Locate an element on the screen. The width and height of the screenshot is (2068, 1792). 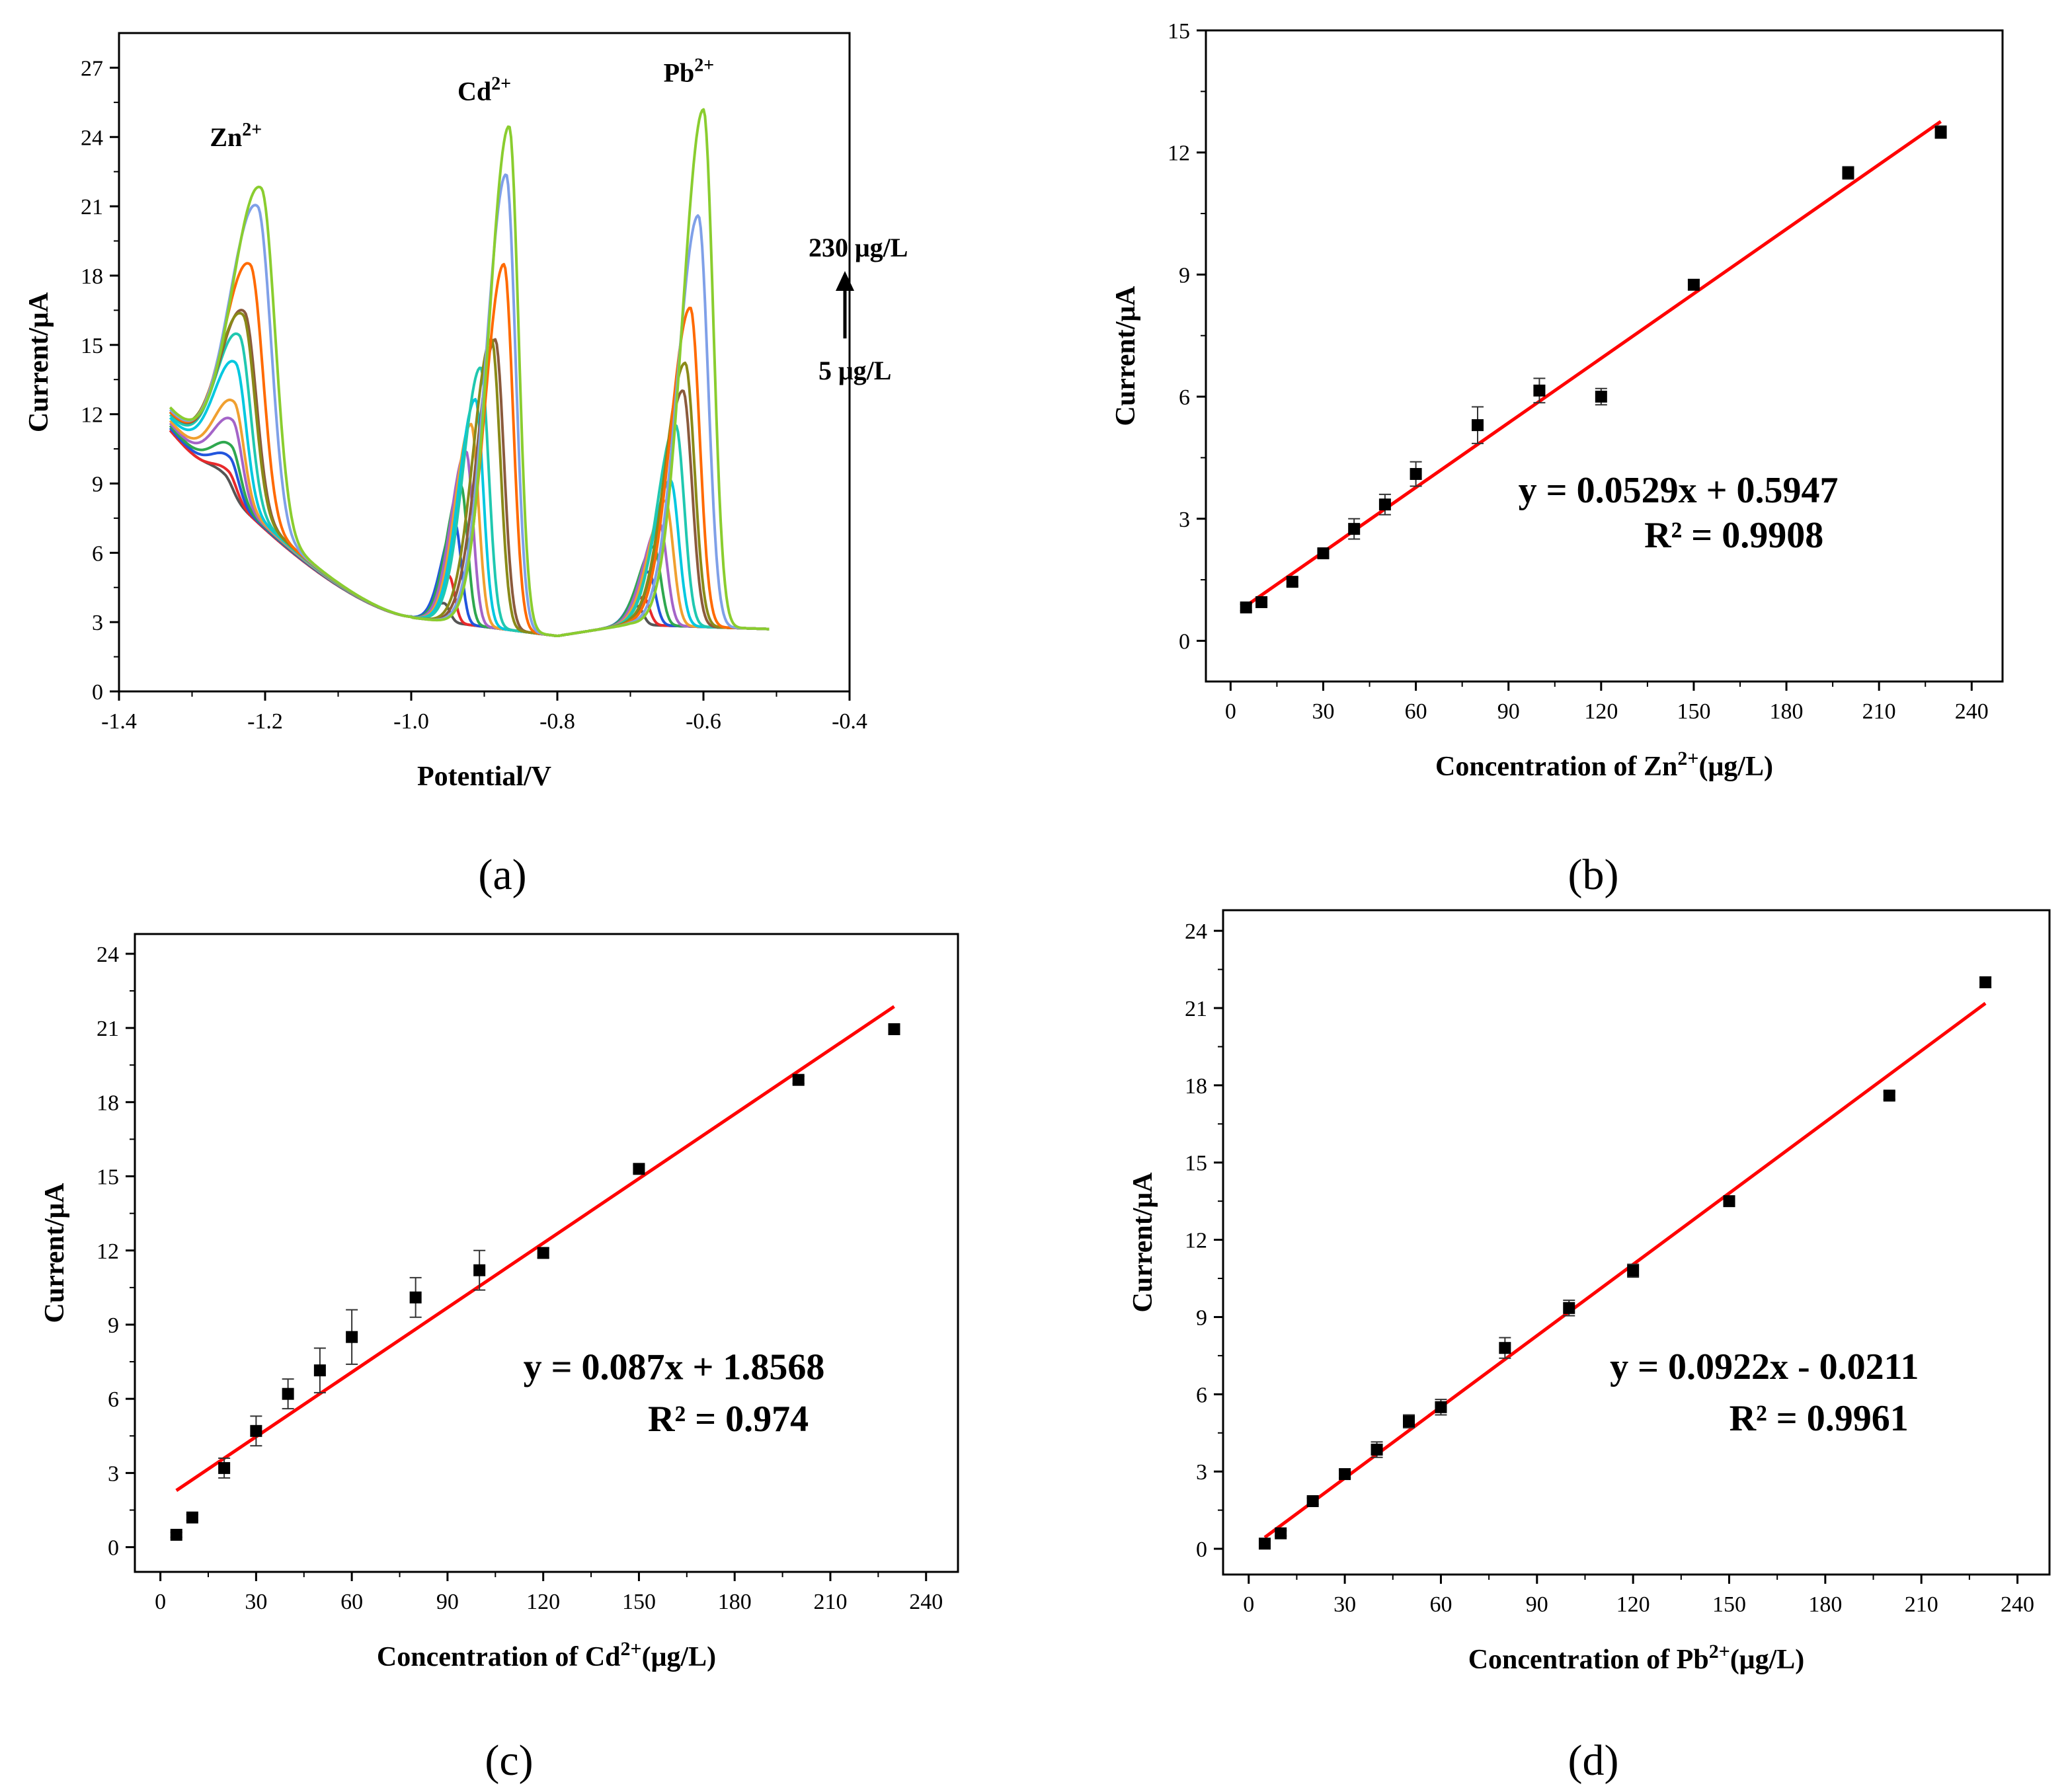
peak-label-charge: 2+ is located at coordinates (501, 83).